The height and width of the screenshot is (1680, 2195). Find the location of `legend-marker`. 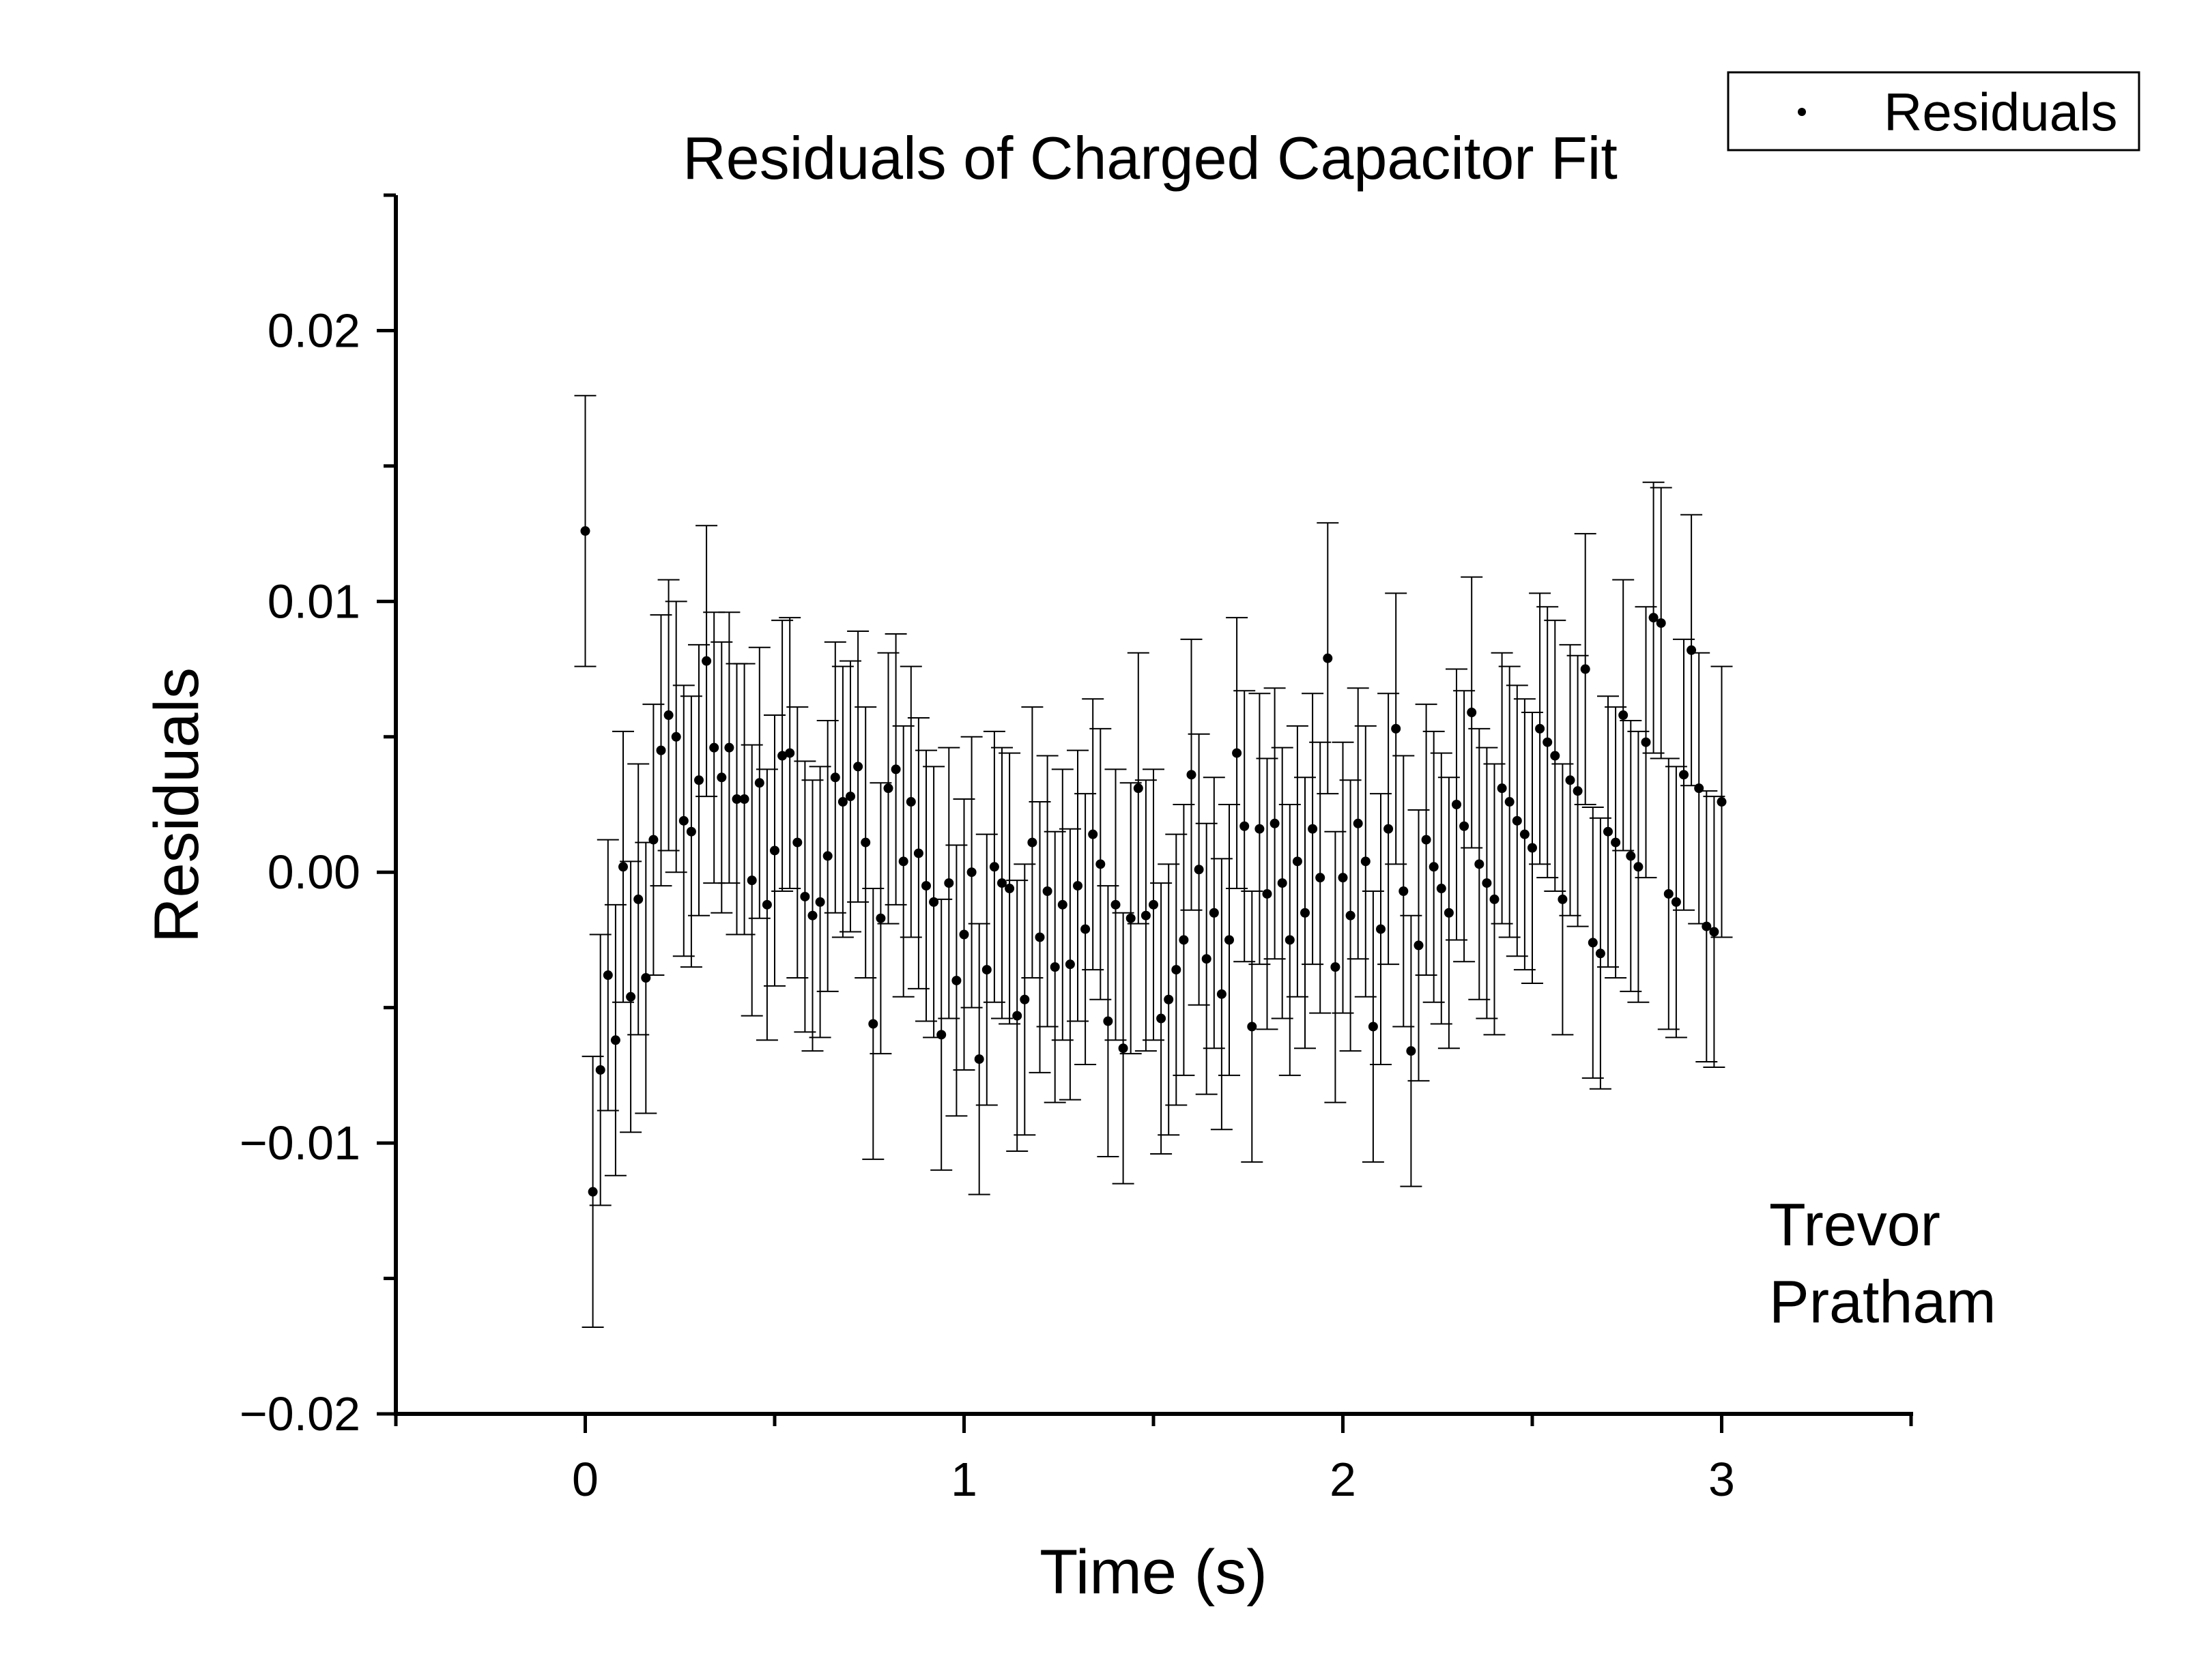

legend-marker is located at coordinates (1802, 112).